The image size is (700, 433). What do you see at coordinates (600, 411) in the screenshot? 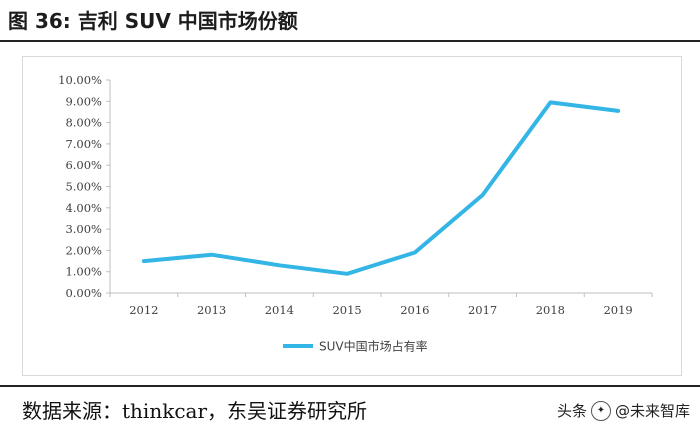
I see `chat-bubble-icon: ✦` at bounding box center [600, 411].